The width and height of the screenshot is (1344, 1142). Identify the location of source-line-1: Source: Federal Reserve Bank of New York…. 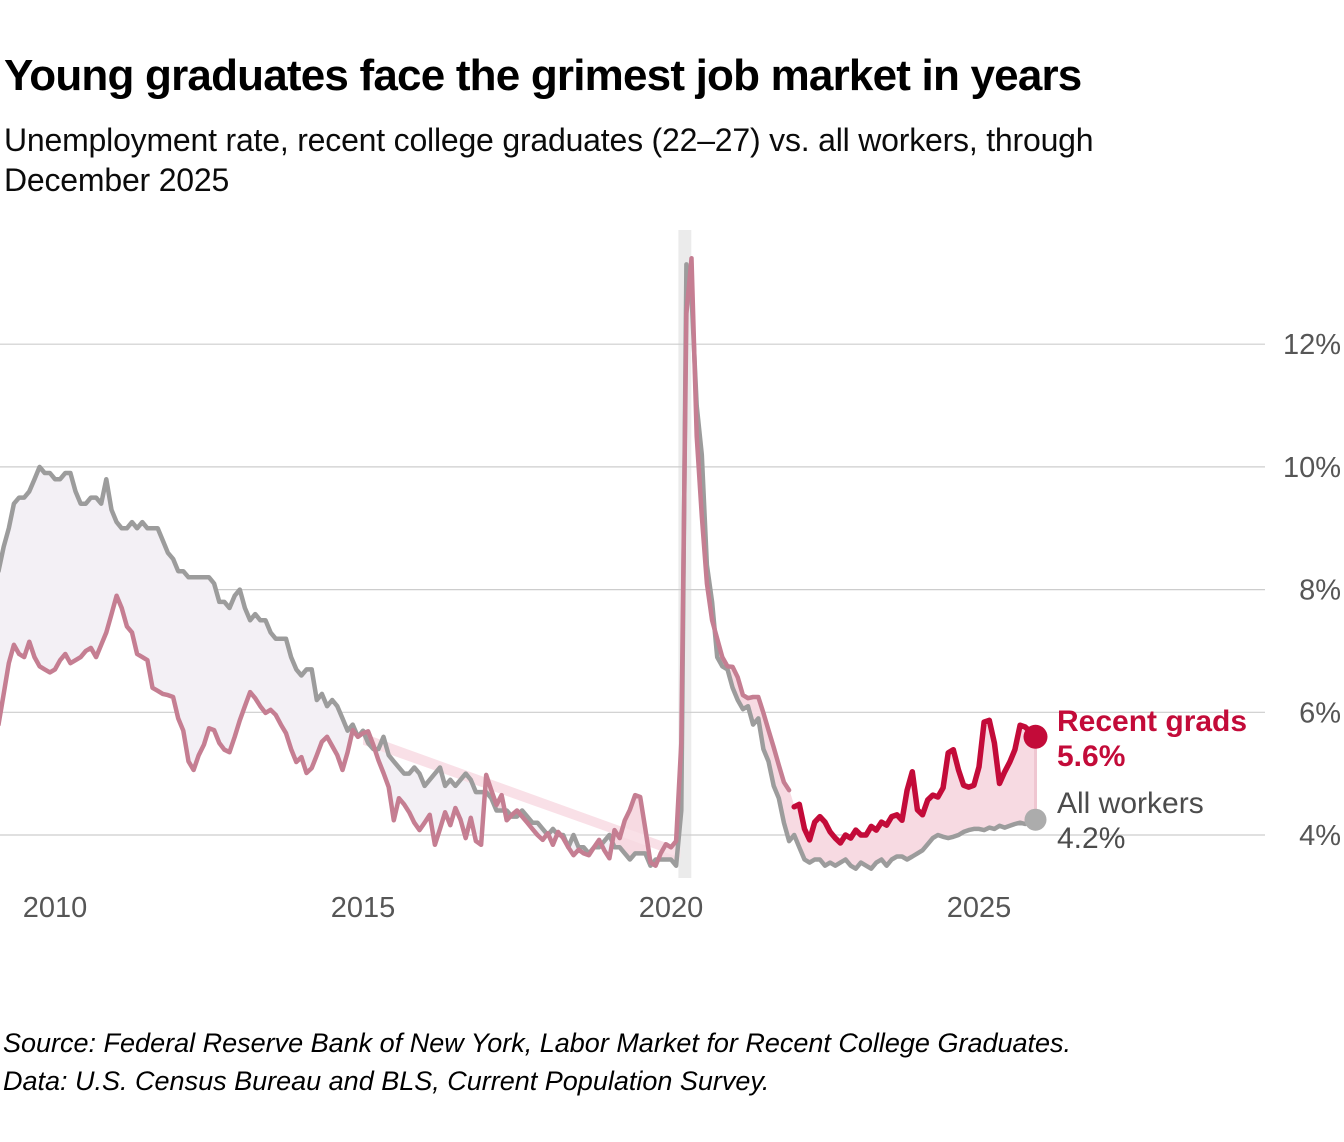
(537, 1043).